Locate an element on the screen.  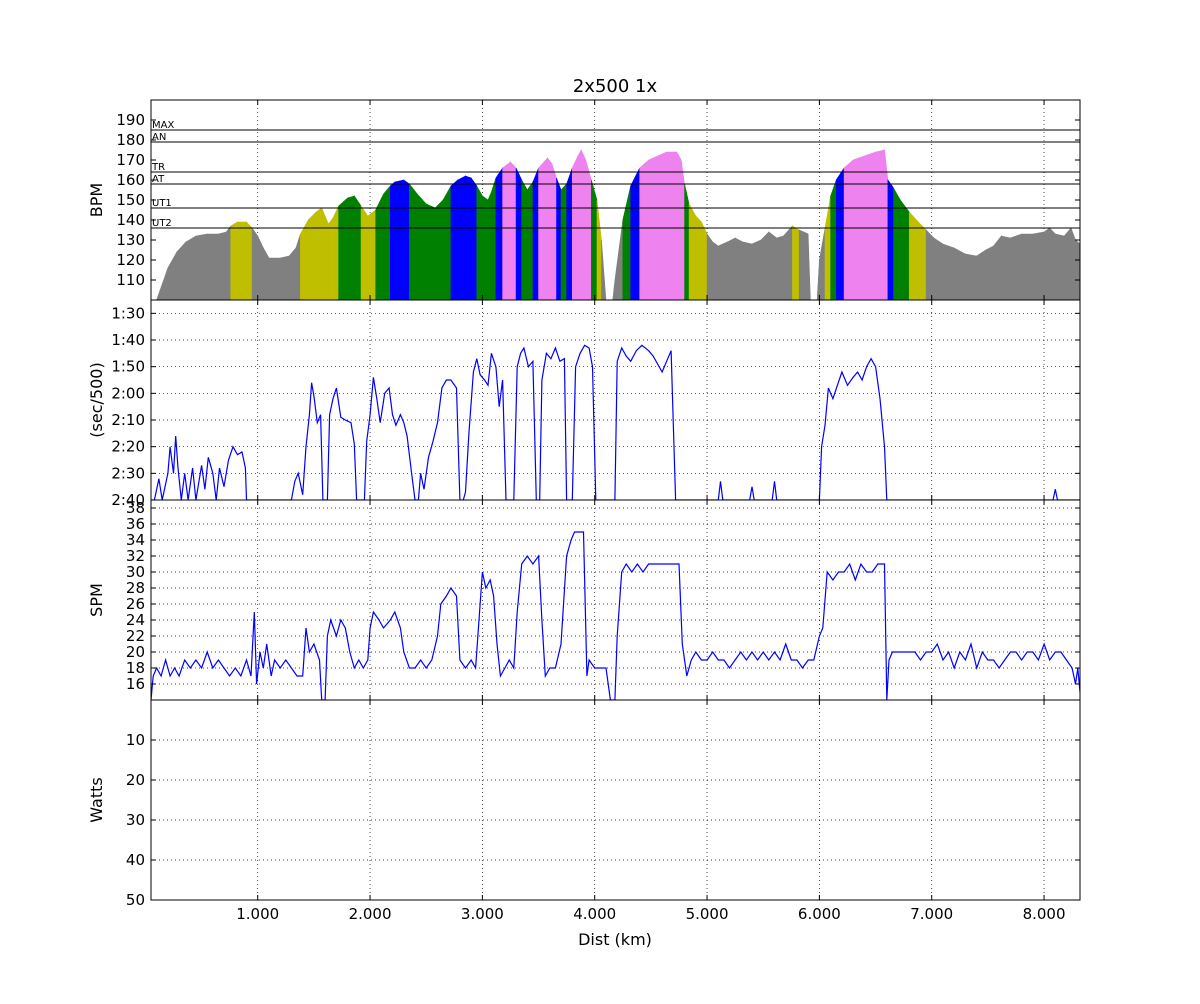
hr-zone-label-at: AT is located at coordinates (158, 179).